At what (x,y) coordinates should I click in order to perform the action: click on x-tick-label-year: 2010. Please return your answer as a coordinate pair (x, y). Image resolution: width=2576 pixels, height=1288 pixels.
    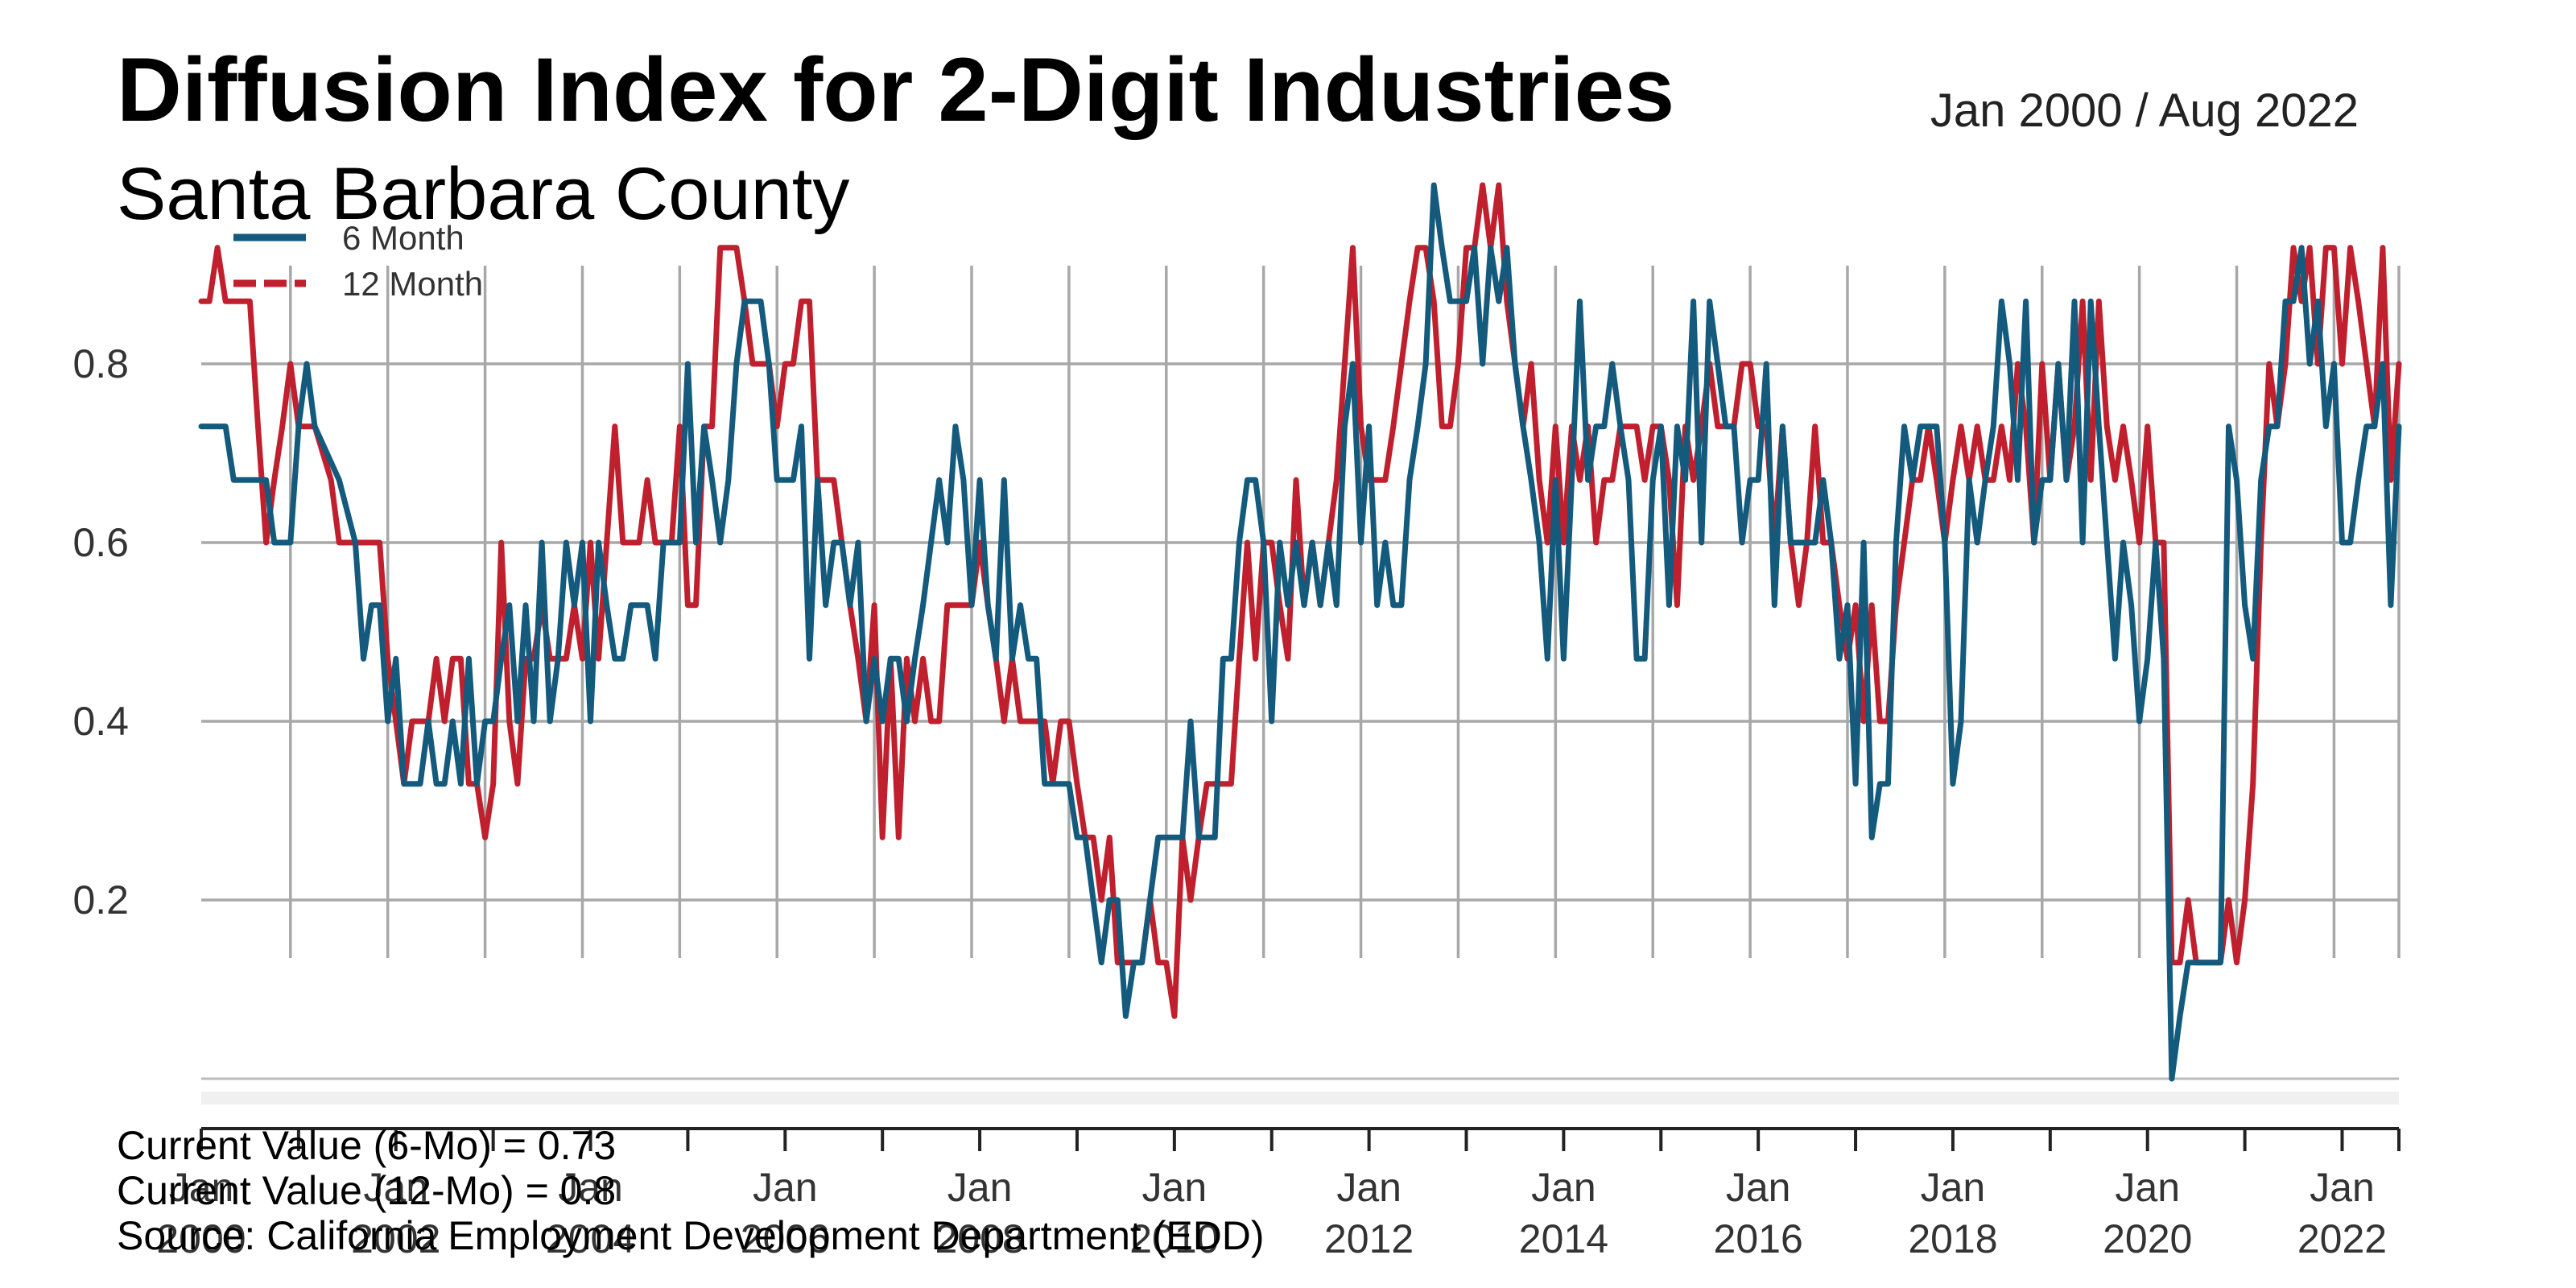
    Looking at the image, I should click on (1174, 1238).